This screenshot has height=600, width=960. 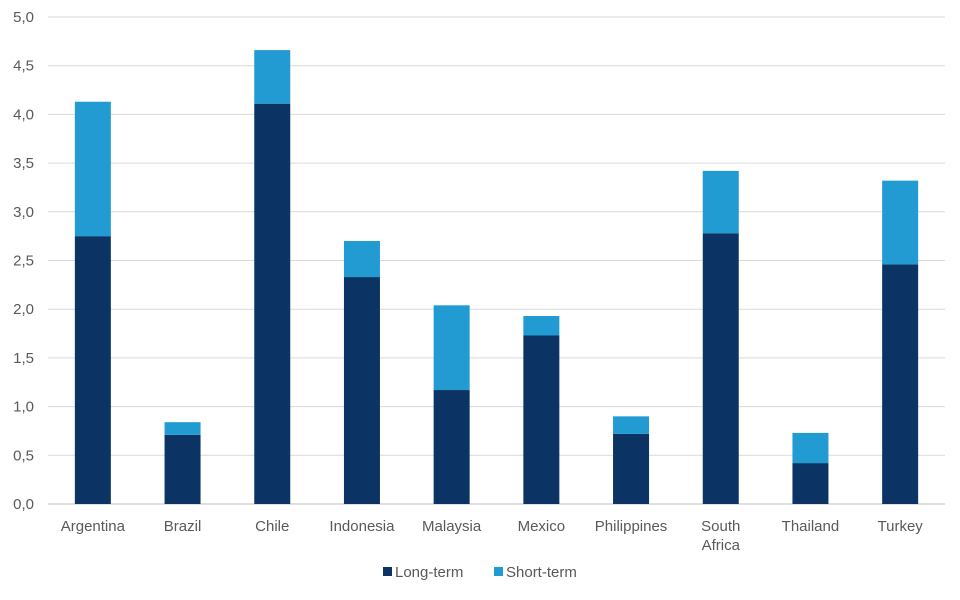 What do you see at coordinates (23, 407) in the screenshot?
I see `y-tick-label: 1,0` at bounding box center [23, 407].